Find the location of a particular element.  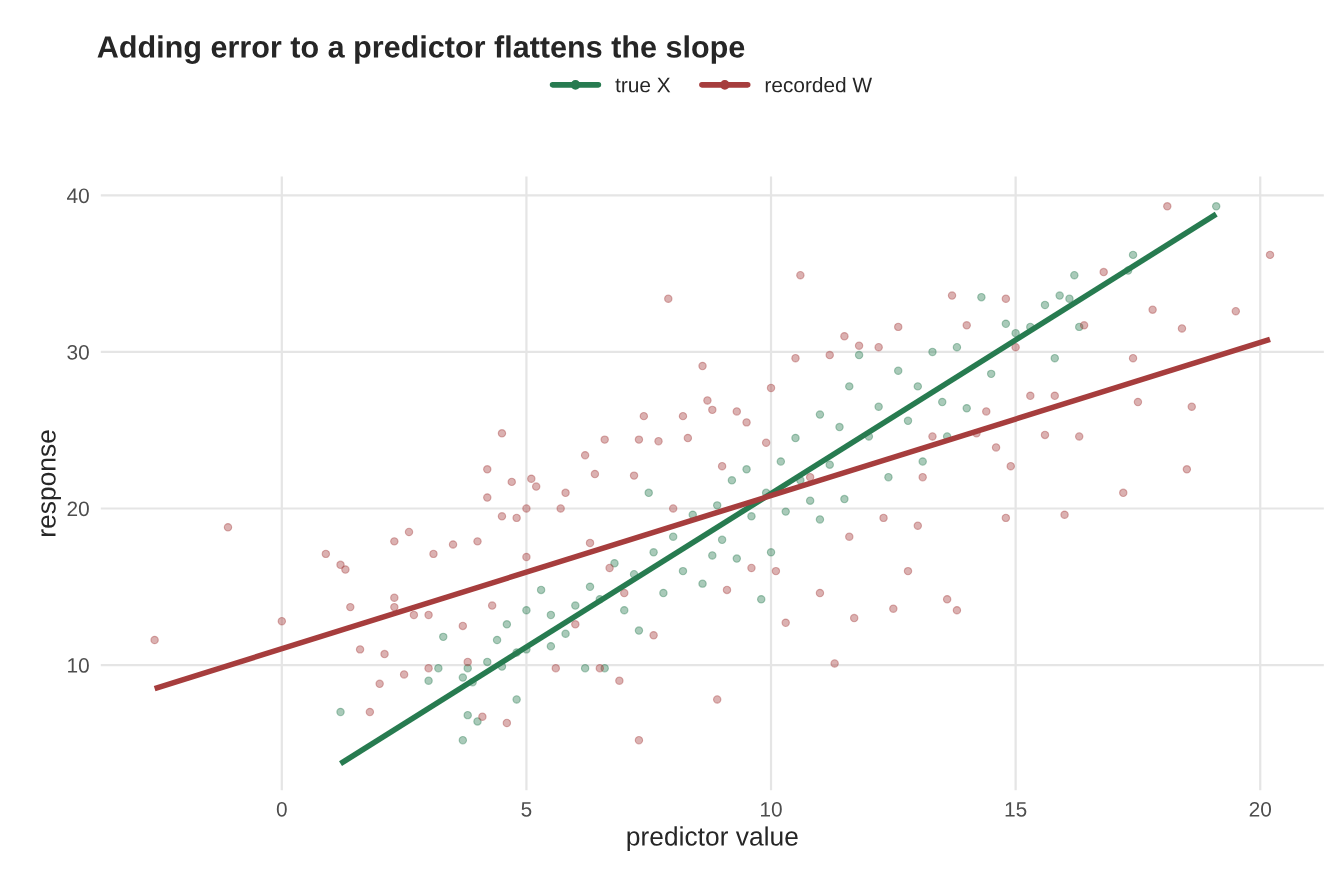

legend-label: recorded W is located at coordinates (819, 85).